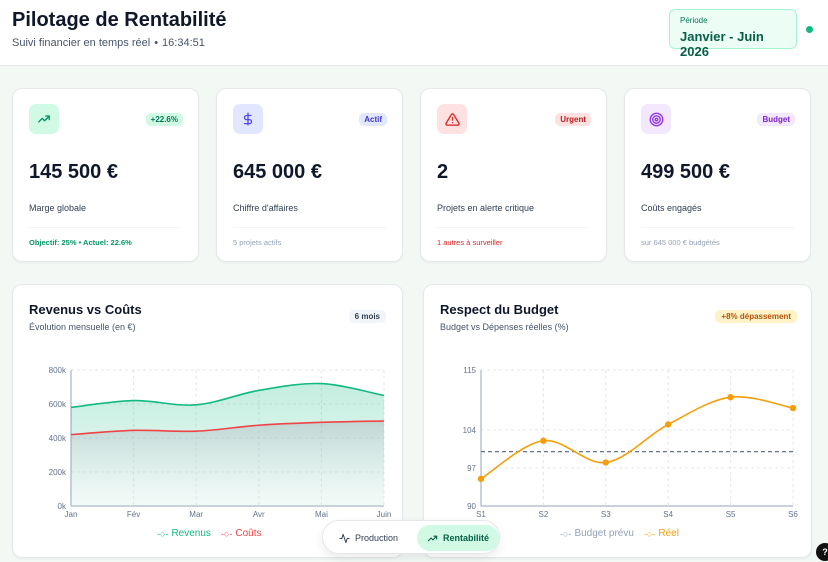 The height and width of the screenshot is (562, 828). Describe the element at coordinates (668, 514) in the screenshot. I see `x-tick-label: S4` at that location.